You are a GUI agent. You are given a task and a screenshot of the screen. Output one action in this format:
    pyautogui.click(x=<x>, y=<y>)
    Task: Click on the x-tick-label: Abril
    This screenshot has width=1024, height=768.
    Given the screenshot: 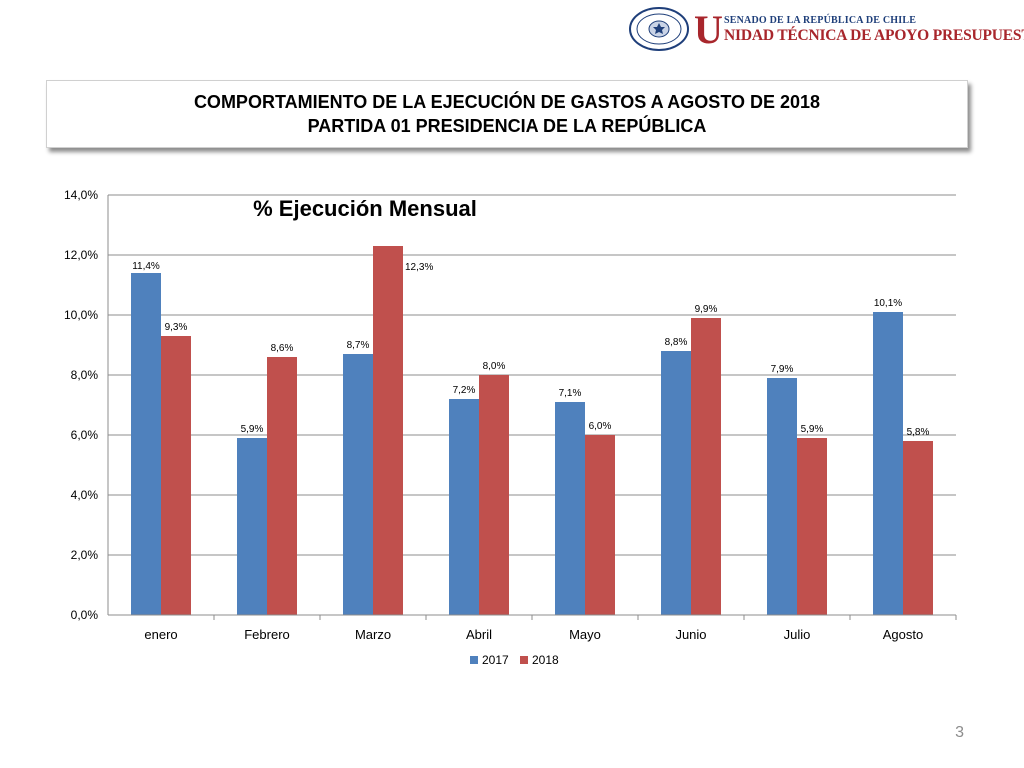 What is the action you would take?
    pyautogui.click(x=479, y=634)
    